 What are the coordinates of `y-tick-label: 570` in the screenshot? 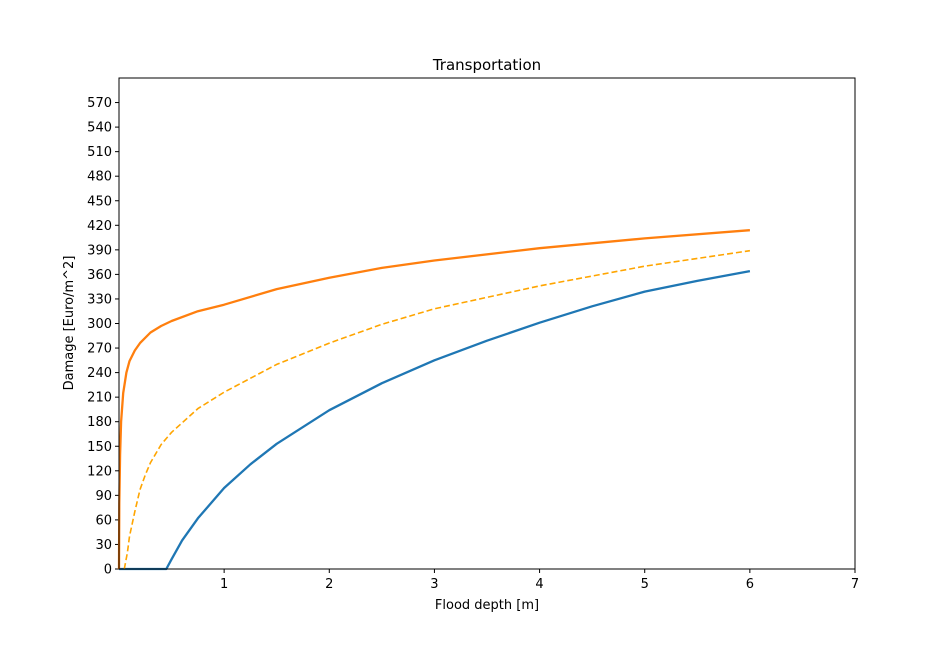 It's located at (99, 103).